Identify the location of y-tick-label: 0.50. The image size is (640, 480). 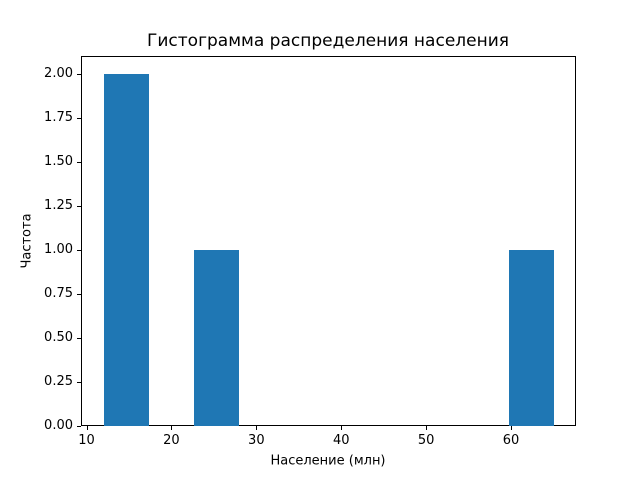
(58, 337).